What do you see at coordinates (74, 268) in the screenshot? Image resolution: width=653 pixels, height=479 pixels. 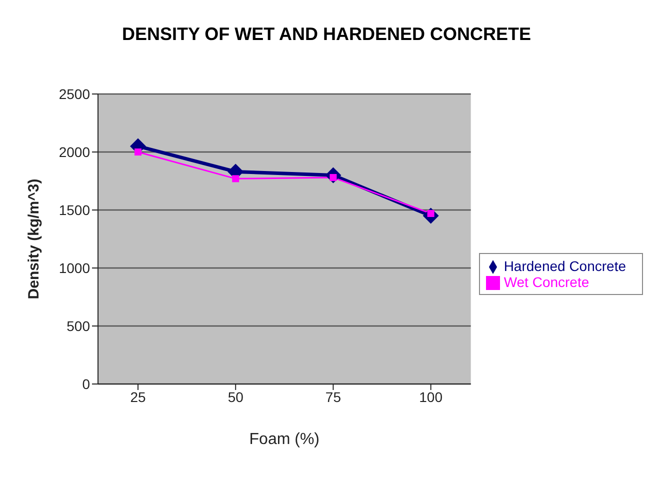 I see `y-tick-label: 1000` at bounding box center [74, 268].